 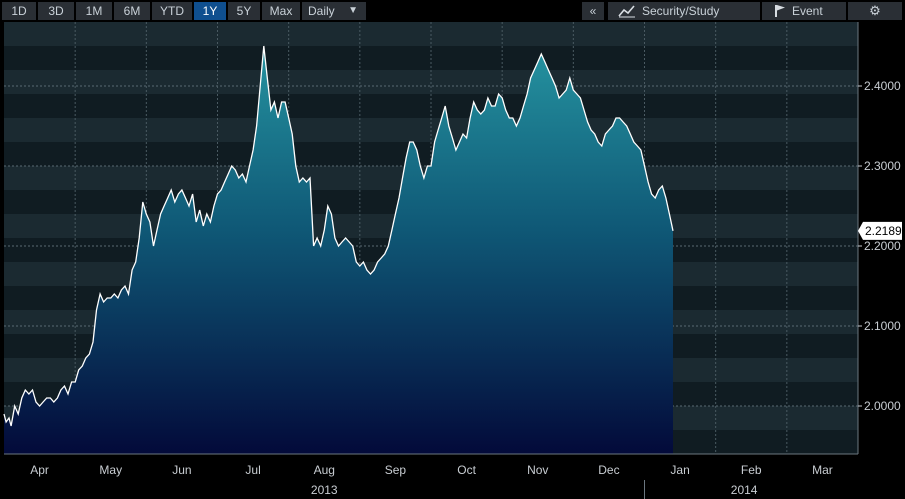 I want to click on y-axis: 2.0000 2.1000 2.2000 2.3000 2.4000, so click(x=879, y=238).